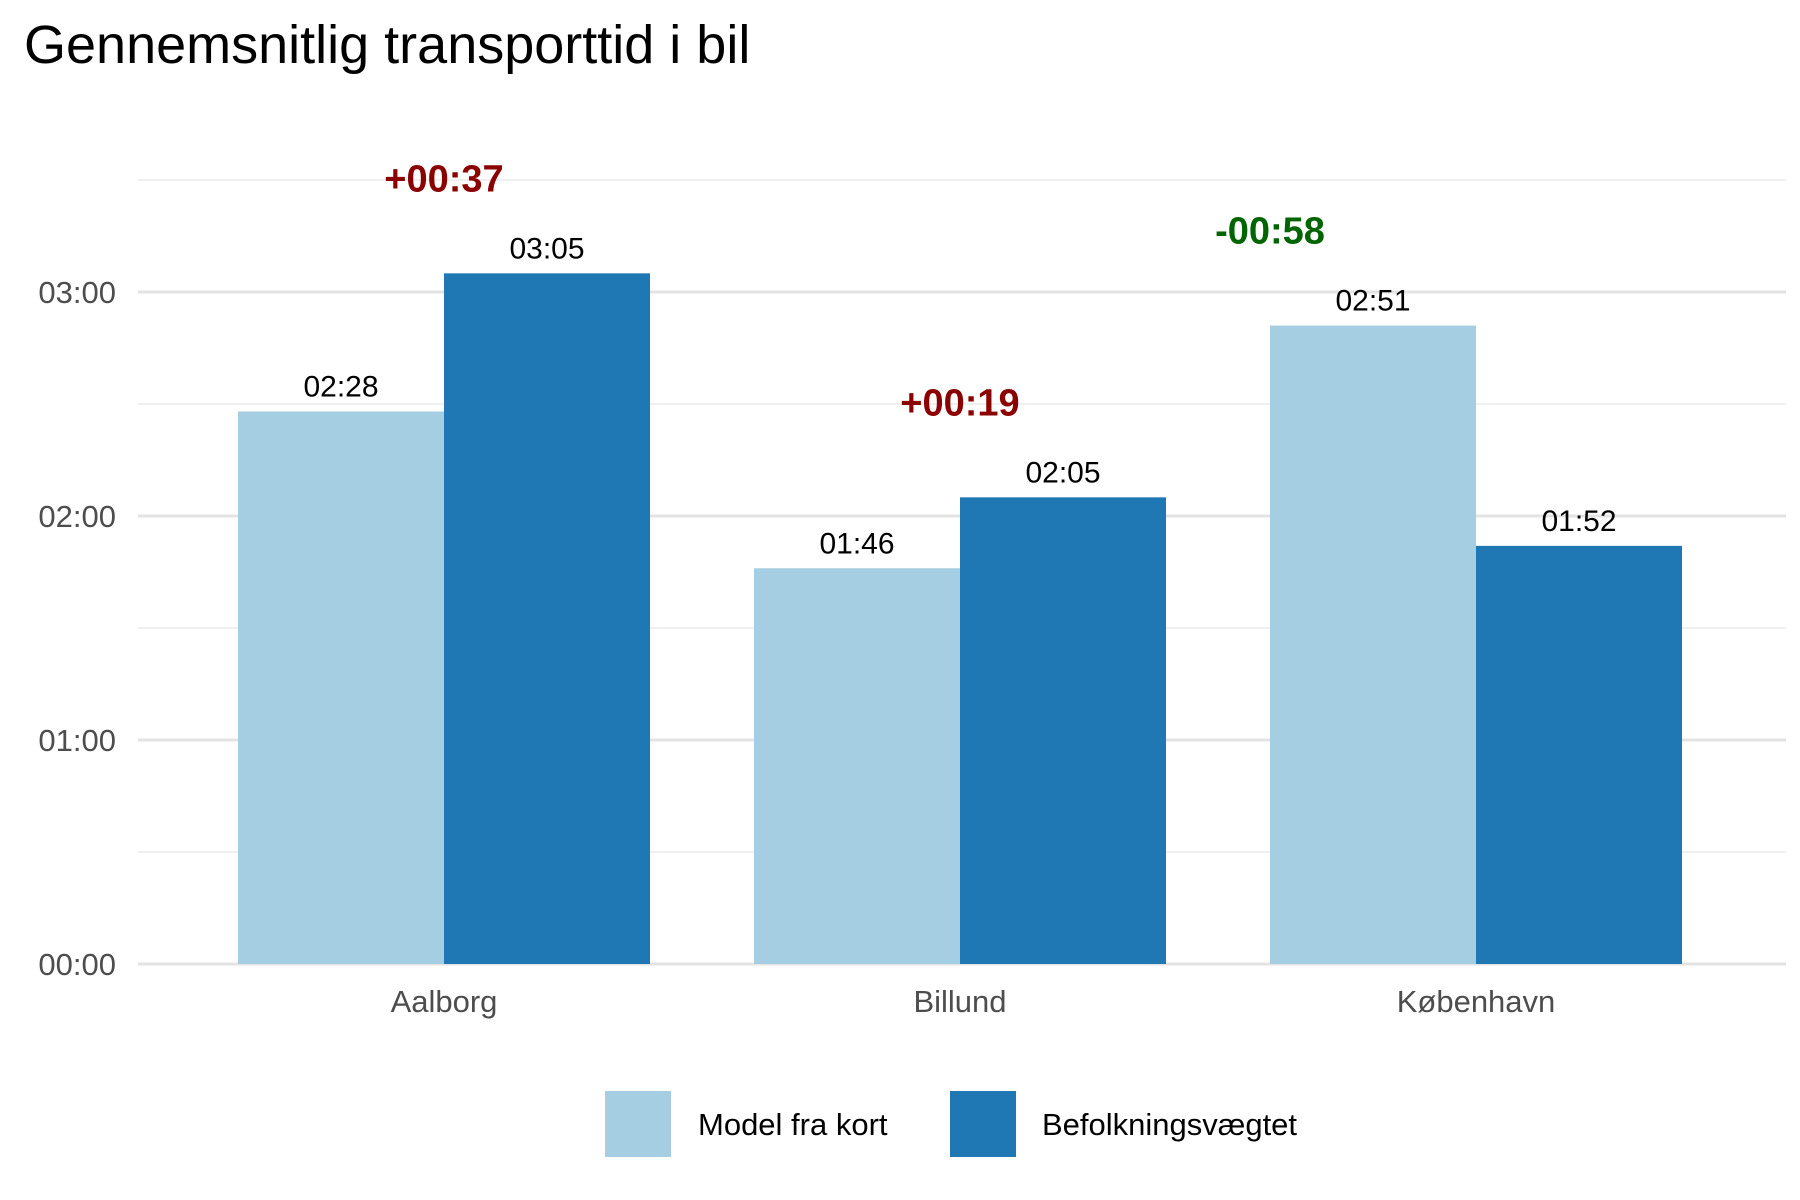 Image resolution: width=1800 pixels, height=1200 pixels. Describe the element at coordinates (1578, 521) in the screenshot. I see `bar-value-label: 01:52` at that location.